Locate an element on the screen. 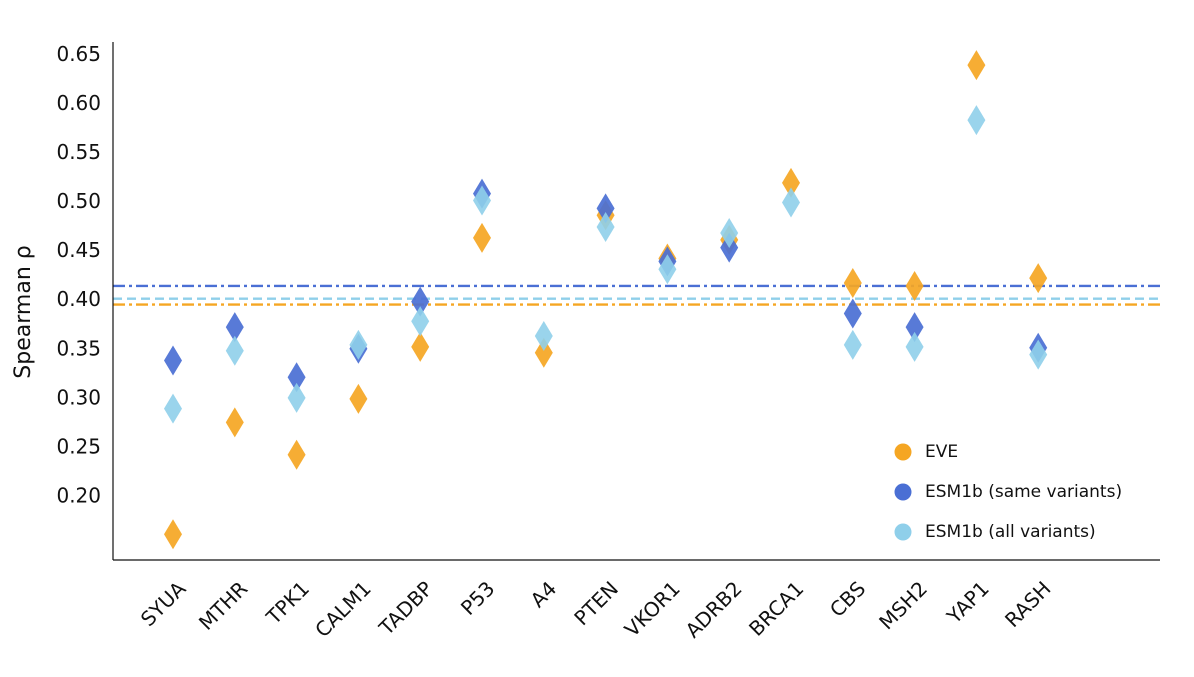 The height and width of the screenshot is (677, 1194). y-axis-title: Spearman ρ is located at coordinates (23, 311).